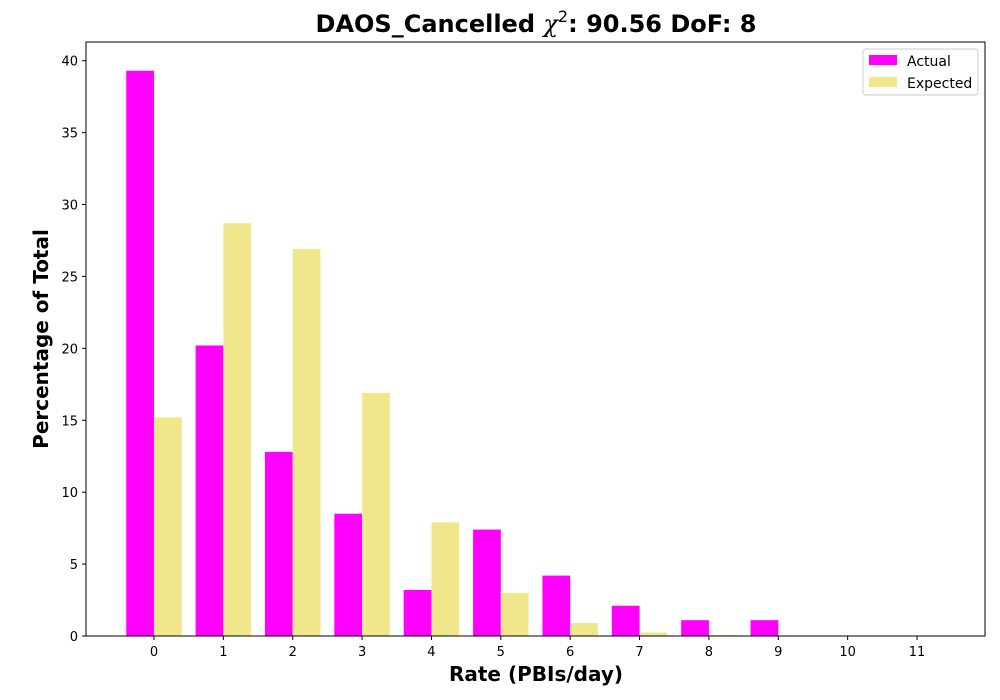  Describe the element at coordinates (41, 339) in the screenshot. I see `y-axis-label: Percentage of Total` at that location.